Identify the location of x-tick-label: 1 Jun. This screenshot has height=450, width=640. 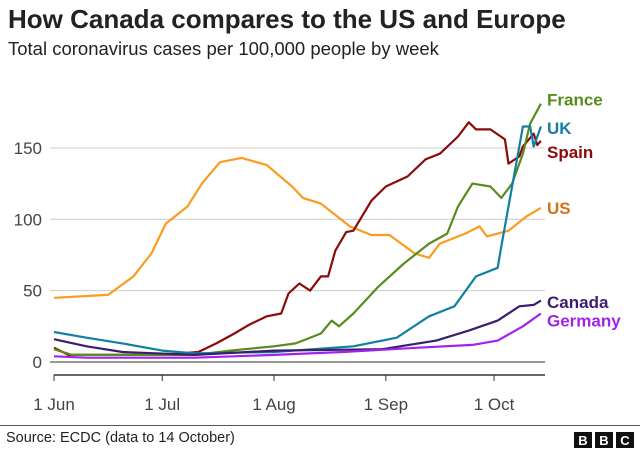
(54, 404).